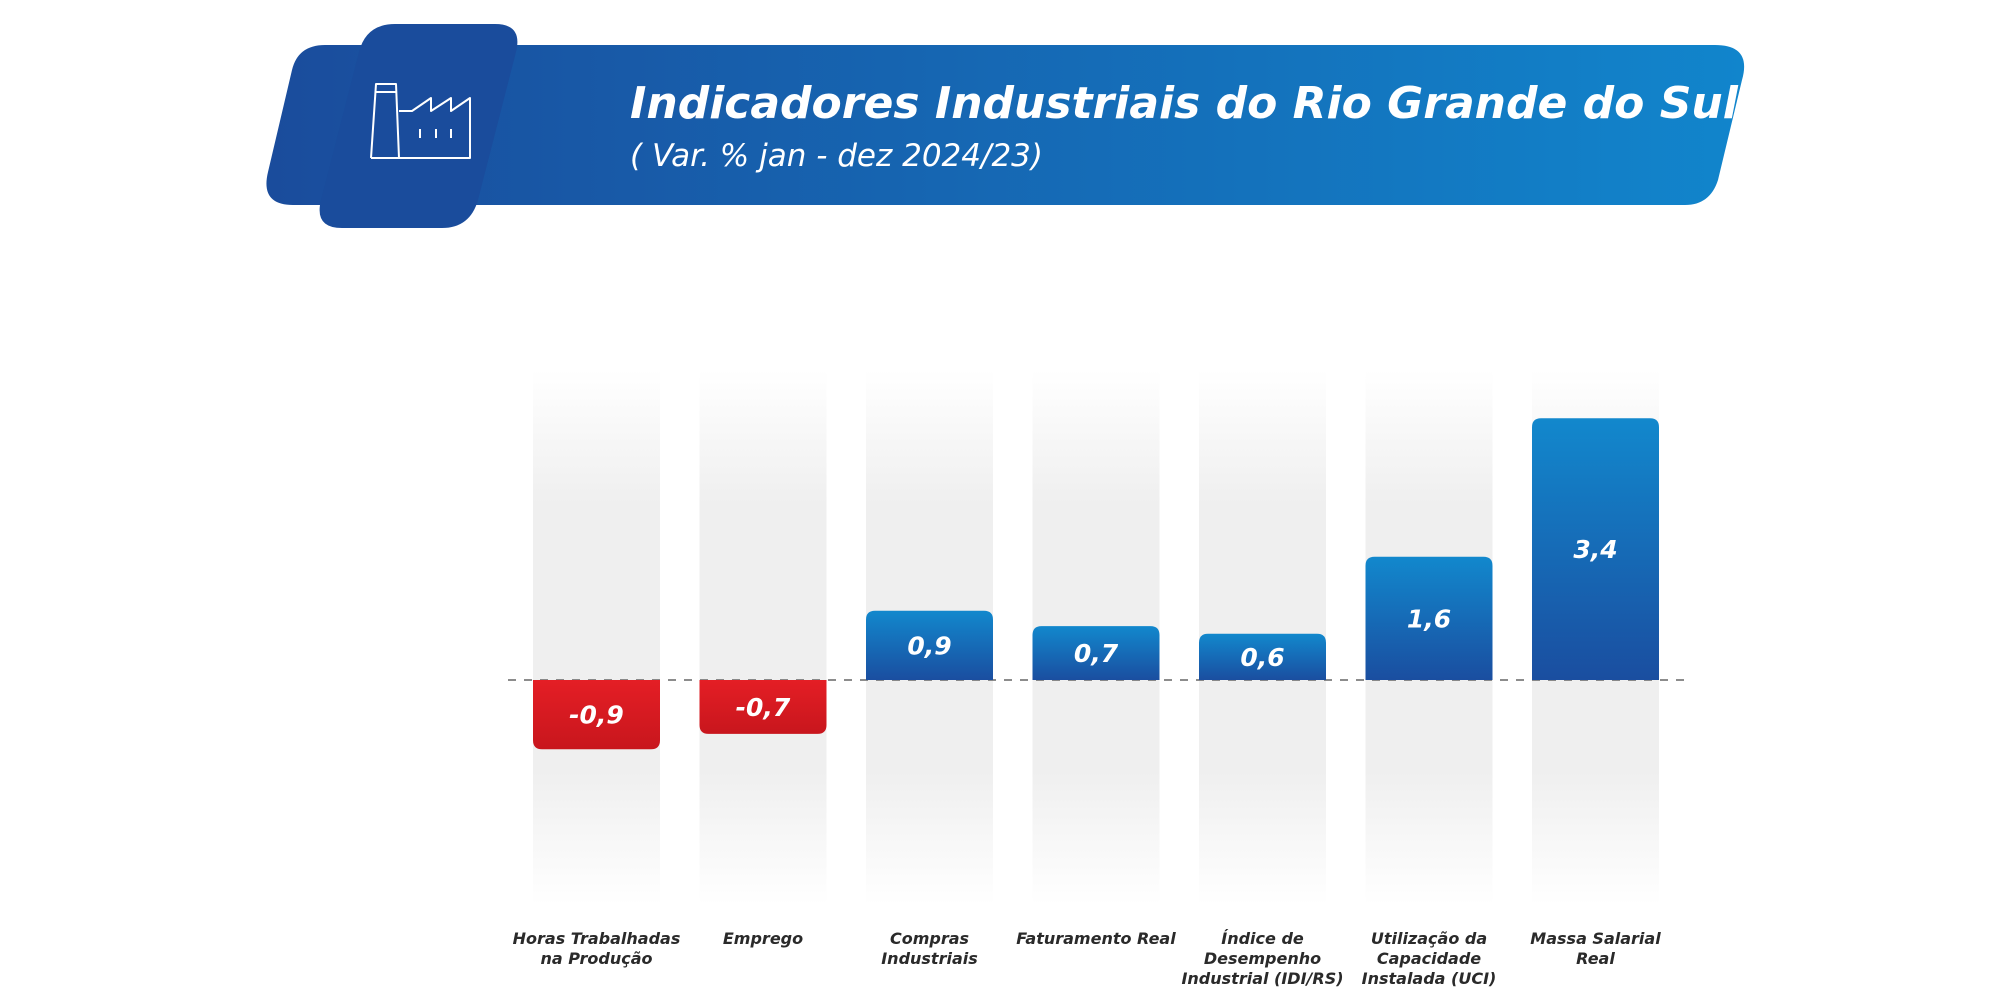  I want to click on data-label: 0,6, so click(1262, 657).